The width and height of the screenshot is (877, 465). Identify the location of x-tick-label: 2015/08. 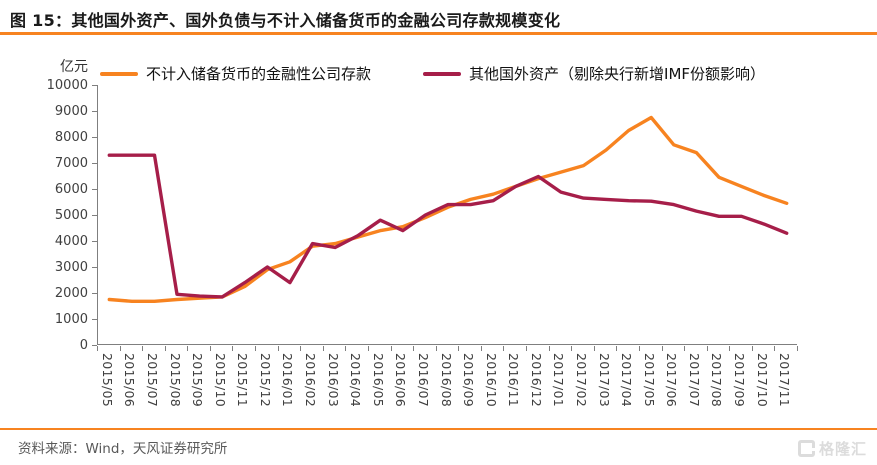
(175, 380).